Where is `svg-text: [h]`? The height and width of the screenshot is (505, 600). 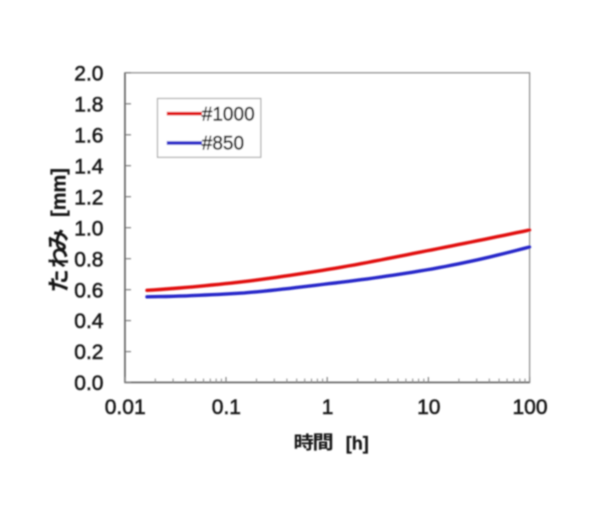 svg-text: [h] is located at coordinates (357, 443).